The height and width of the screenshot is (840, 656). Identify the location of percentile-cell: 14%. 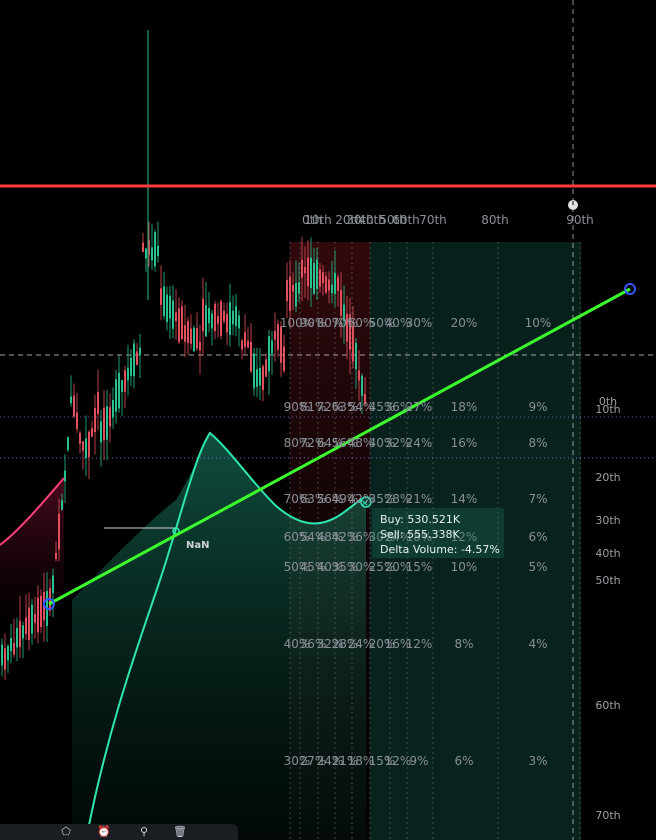
(464, 499).